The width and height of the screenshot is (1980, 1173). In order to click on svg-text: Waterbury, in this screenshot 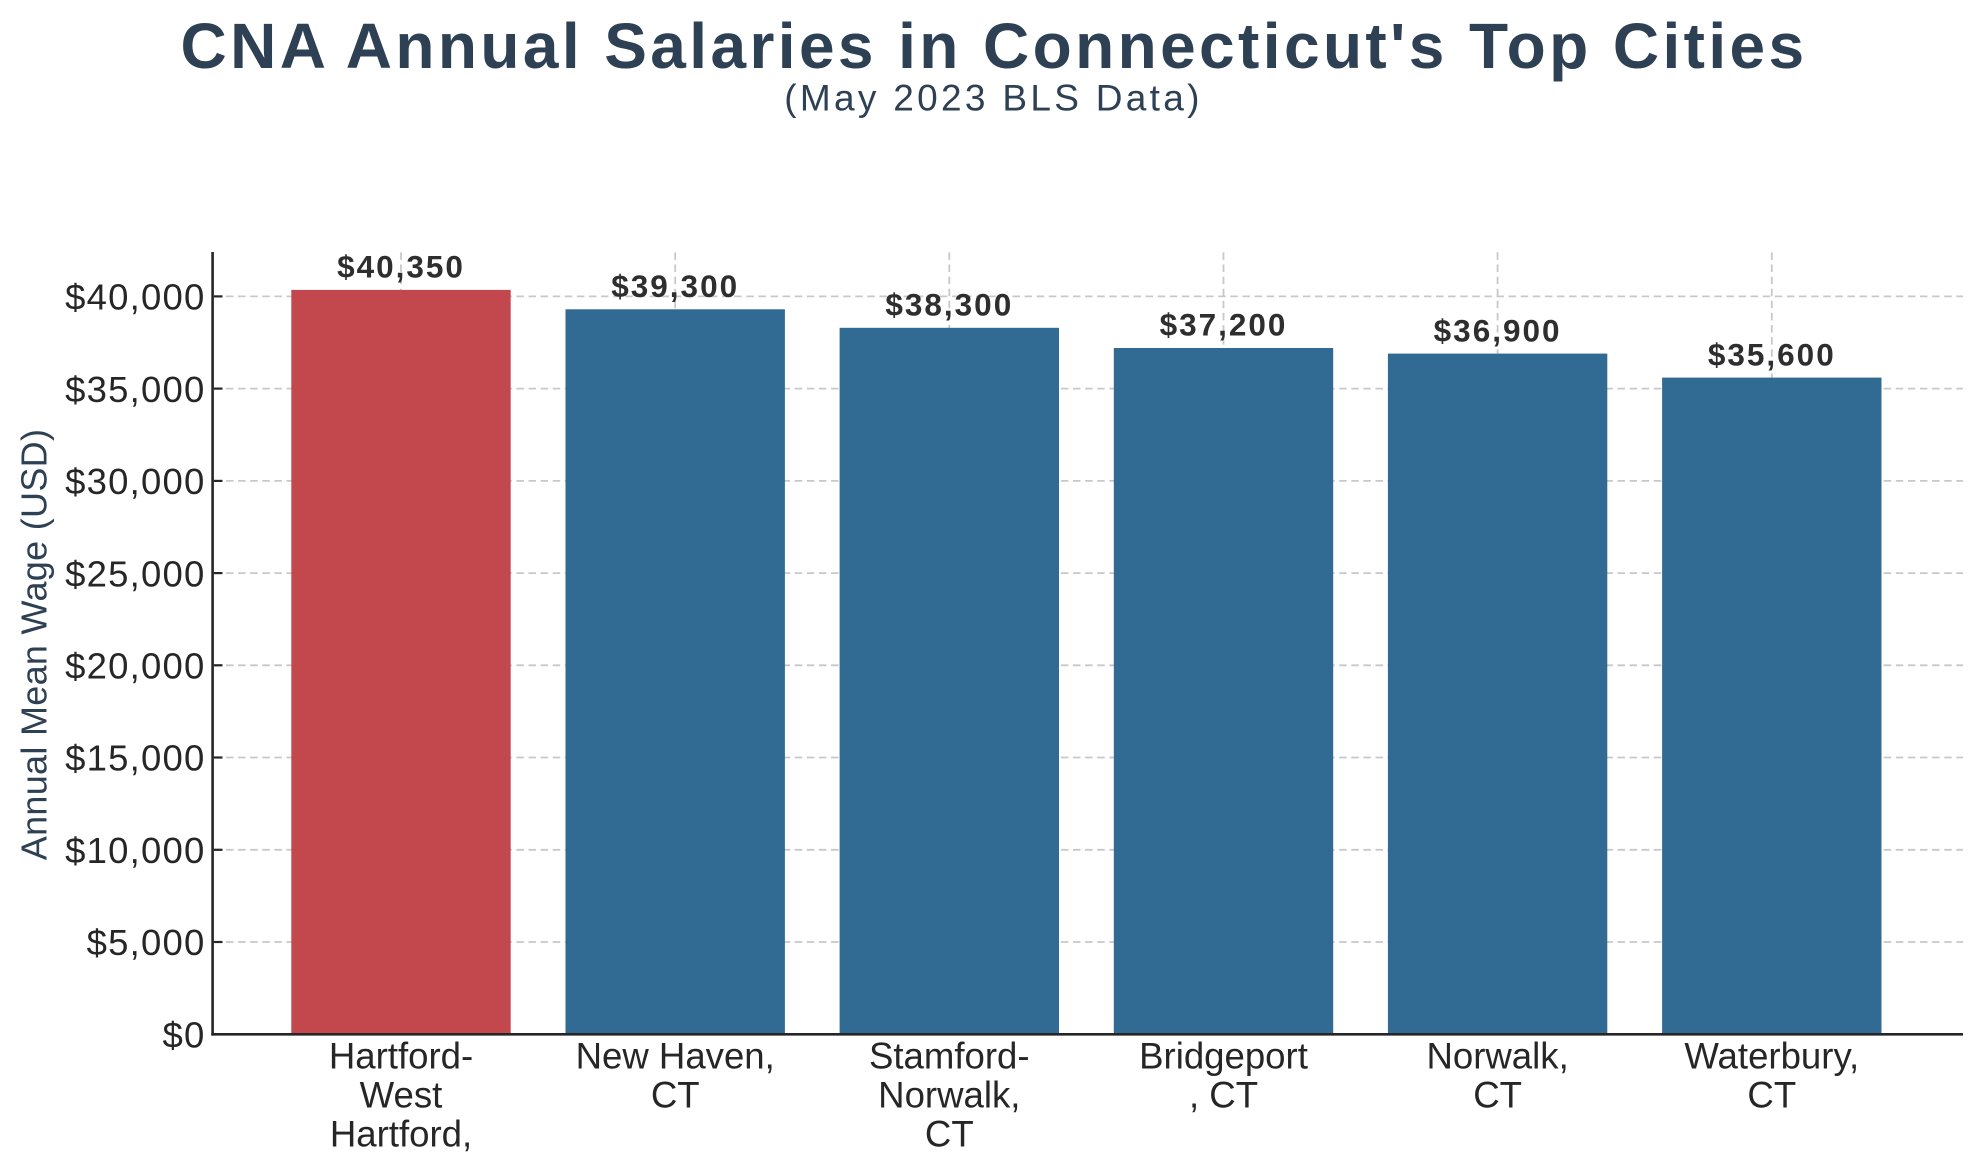, I will do `click(1771, 1056)`.